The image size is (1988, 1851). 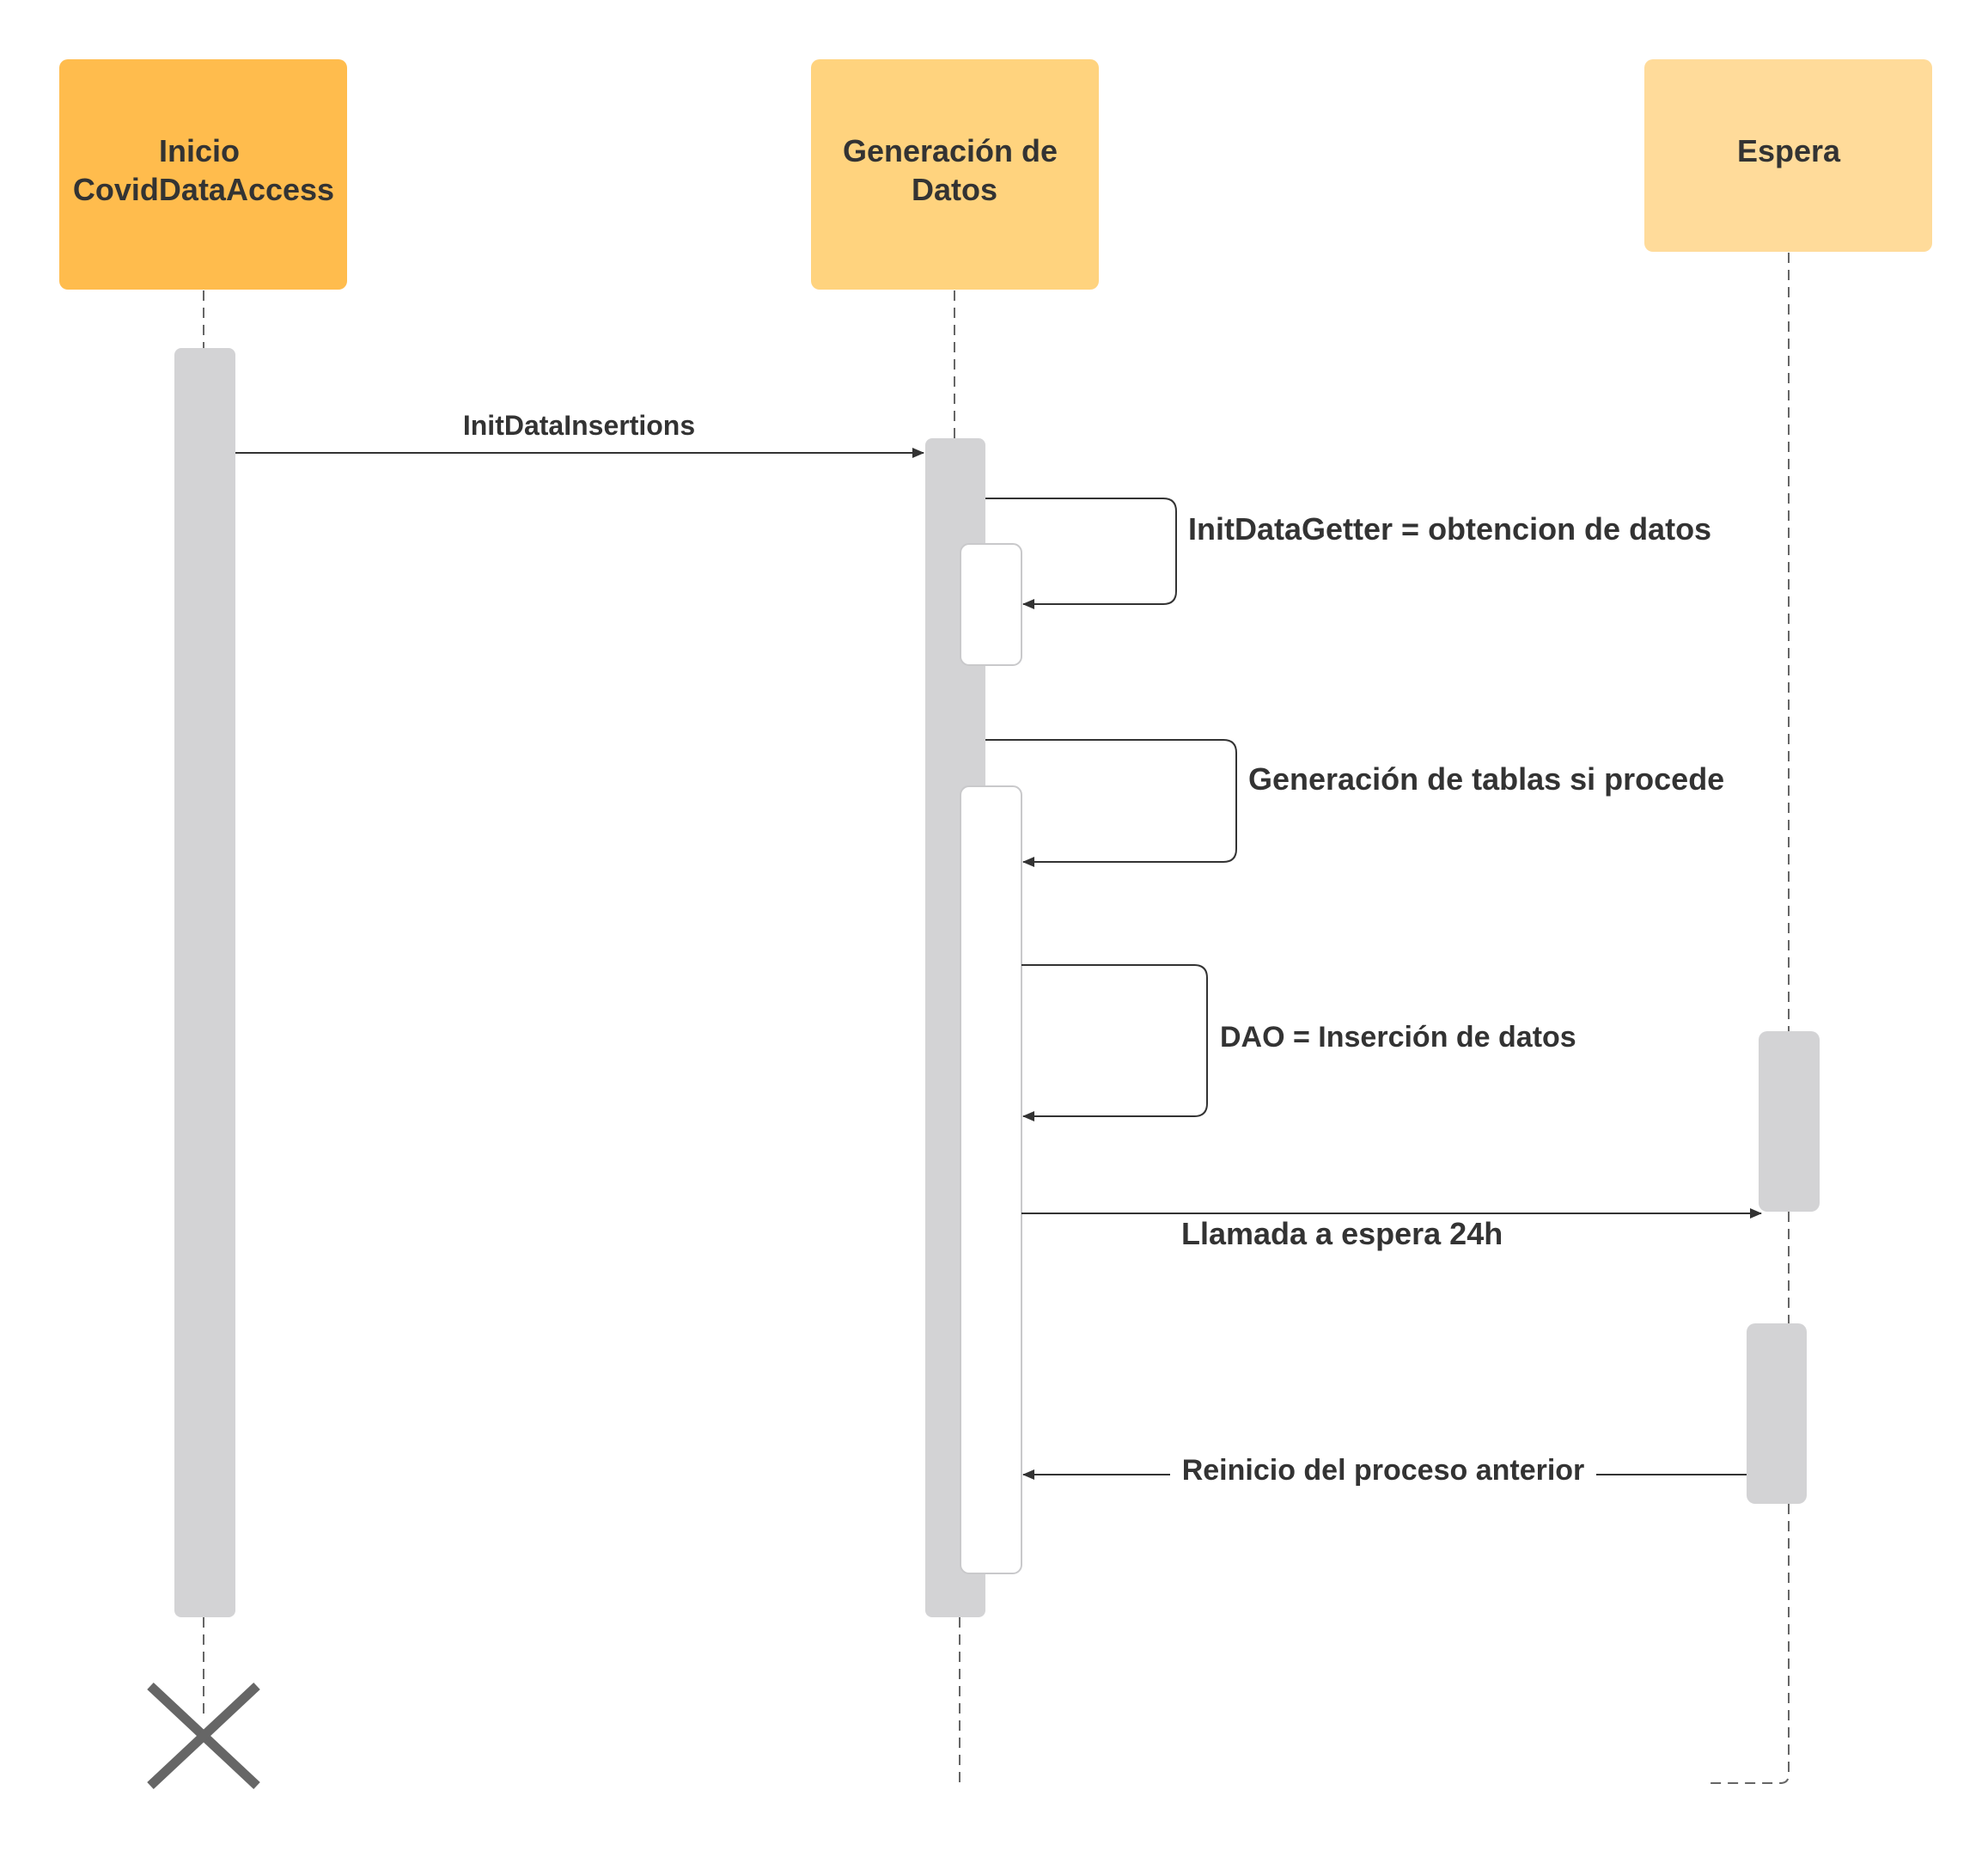 I want to click on message-llamada-espera: Llamada a espera 24h, so click(x=1391, y=1229).